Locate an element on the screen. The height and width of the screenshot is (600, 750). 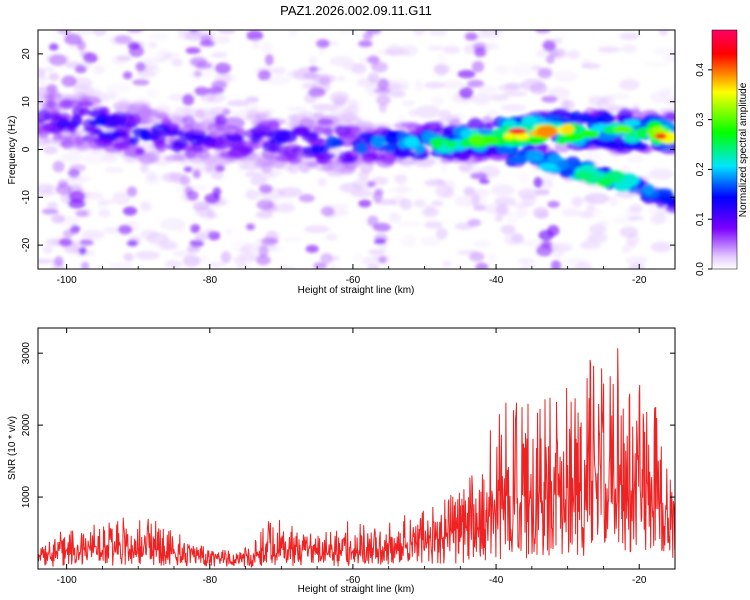
x-tick-label: -80 is located at coordinates (210, 280).